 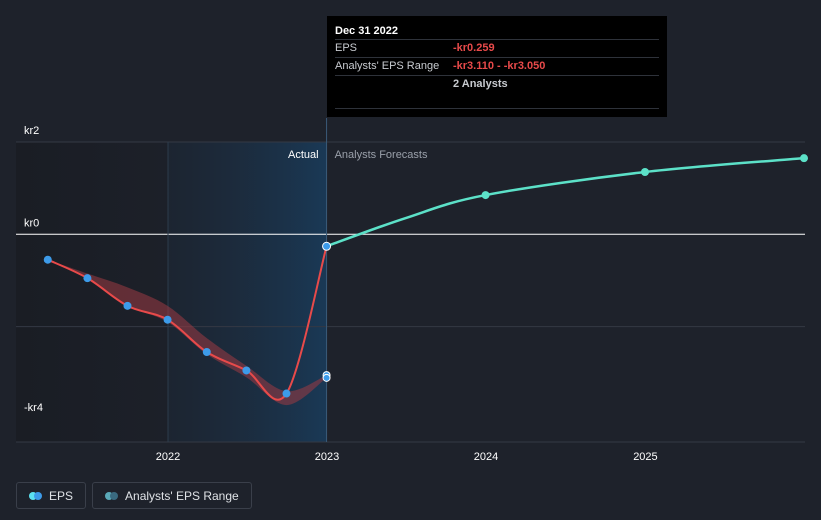 I want to click on eps-legend-icon, so click(x=35, y=495).